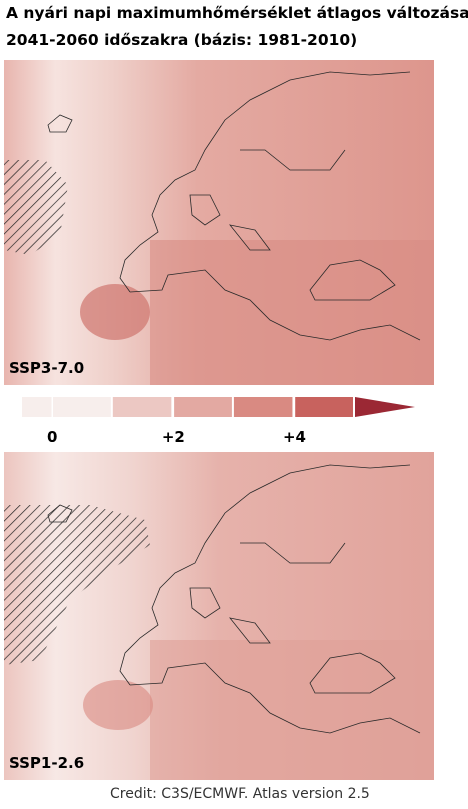 The height and width of the screenshot is (809, 468). What do you see at coordinates (173, 437) in the screenshot?
I see `colorbar-tick-label: +2` at bounding box center [173, 437].